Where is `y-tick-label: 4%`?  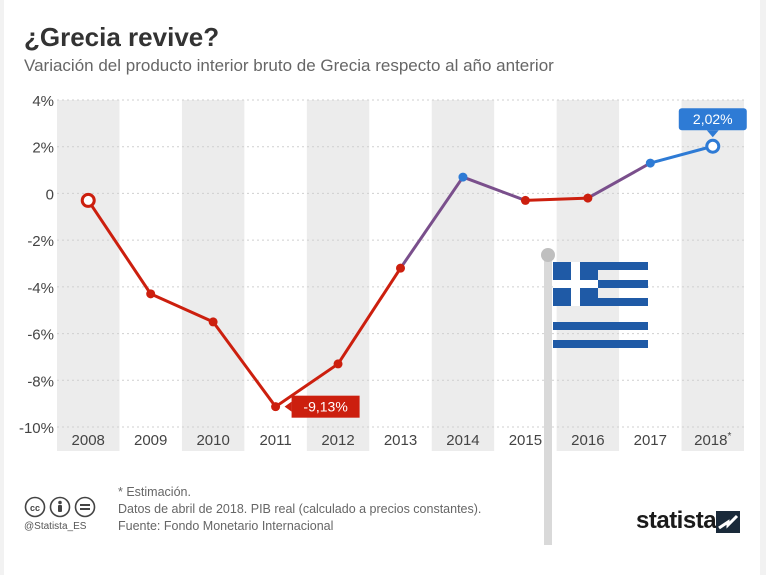
y-tick-label: 4% is located at coordinates (43, 101).